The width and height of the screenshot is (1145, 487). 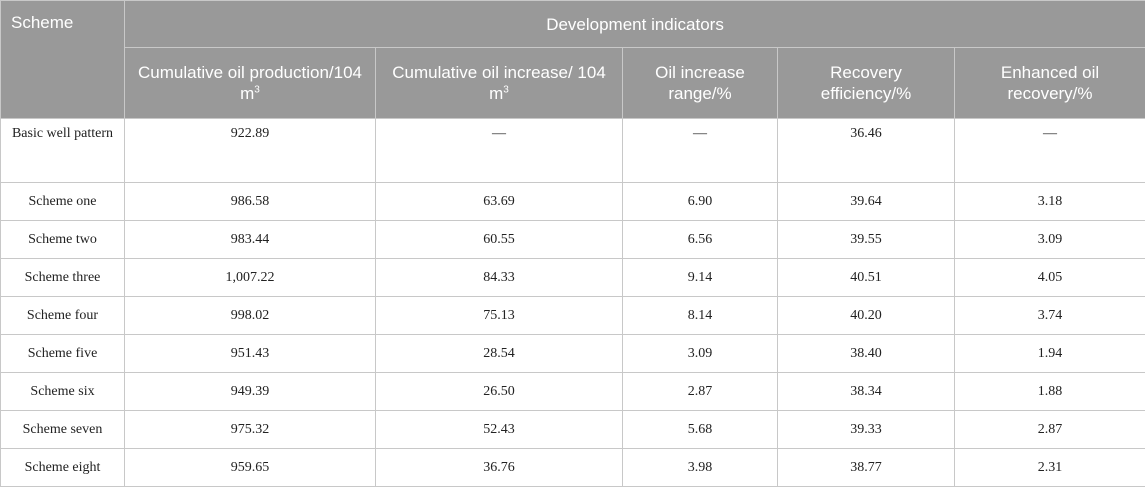 I want to click on value-cell: 36.76, so click(x=499, y=468).